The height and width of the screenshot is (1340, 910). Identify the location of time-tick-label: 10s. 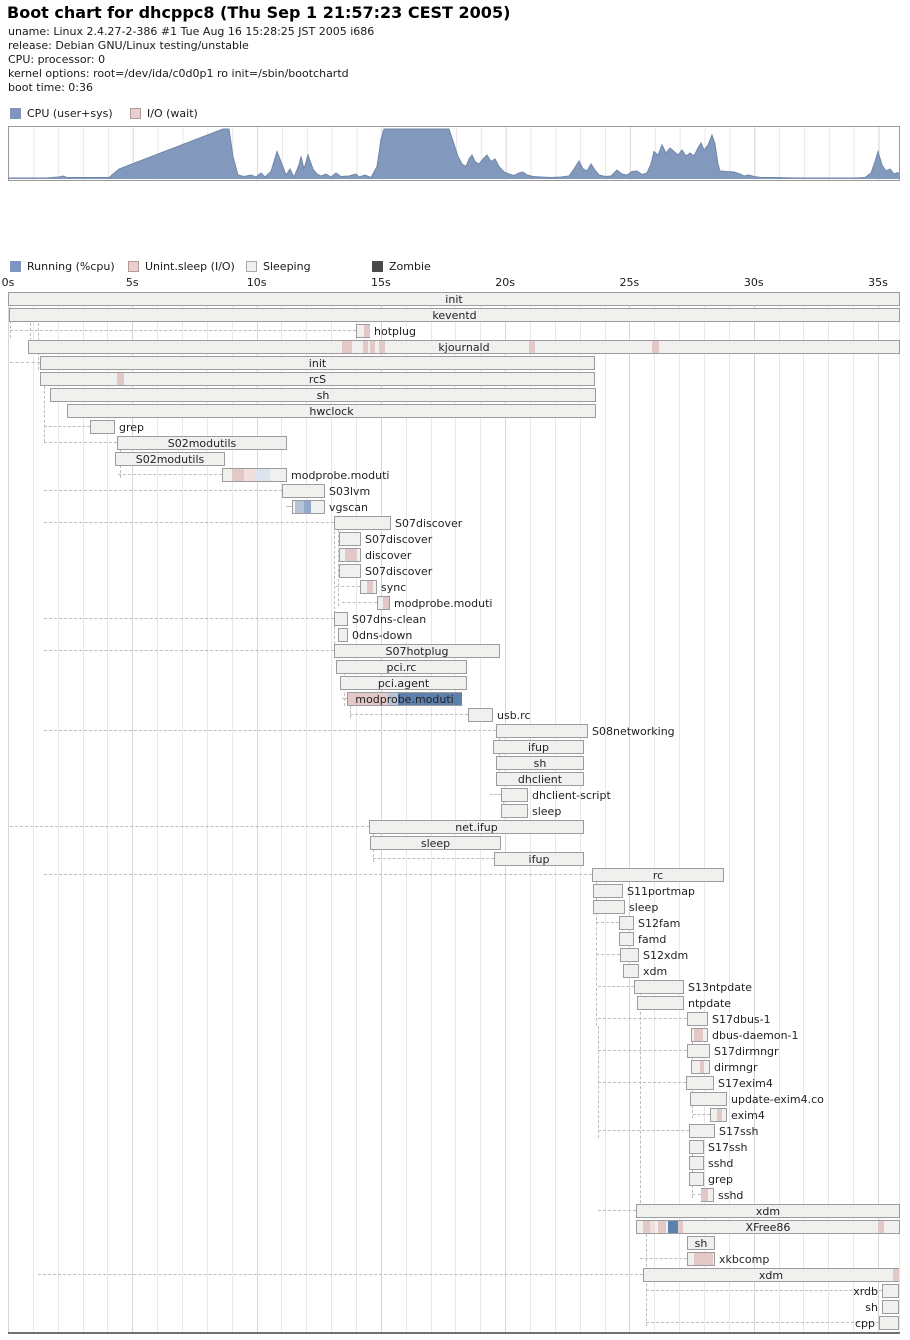
(256, 282).